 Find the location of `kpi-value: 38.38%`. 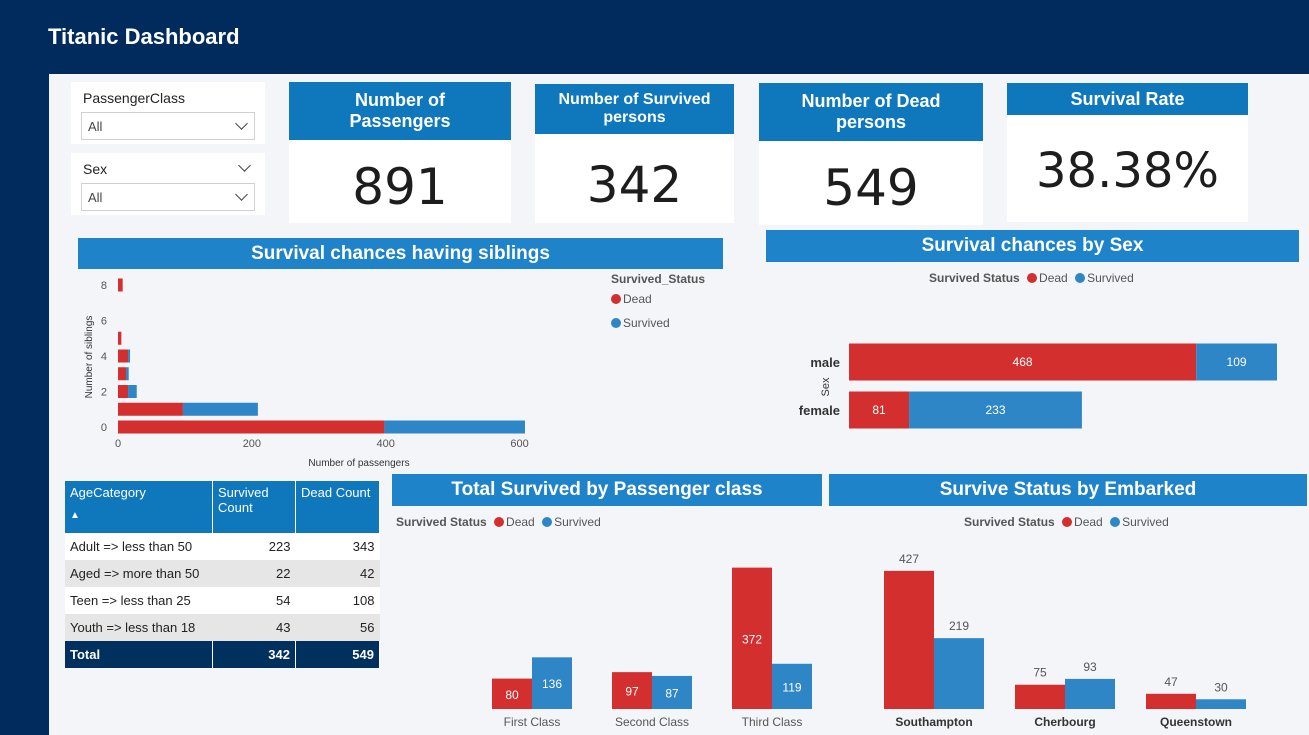

kpi-value: 38.38% is located at coordinates (1127, 171).